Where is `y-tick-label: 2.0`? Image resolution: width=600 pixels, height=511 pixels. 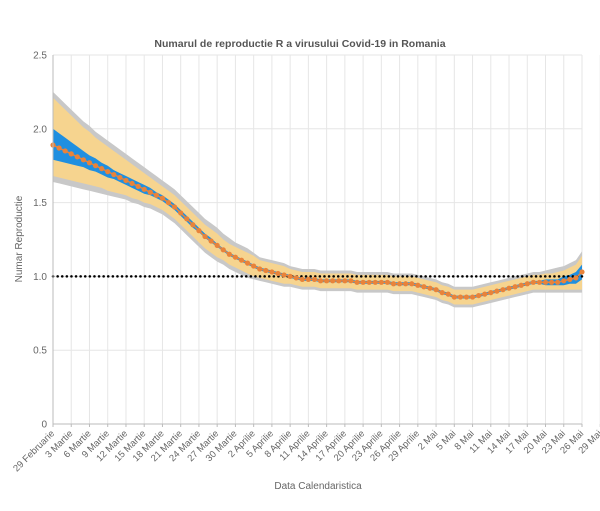
y-tick-label: 2.0 is located at coordinates (40, 129).